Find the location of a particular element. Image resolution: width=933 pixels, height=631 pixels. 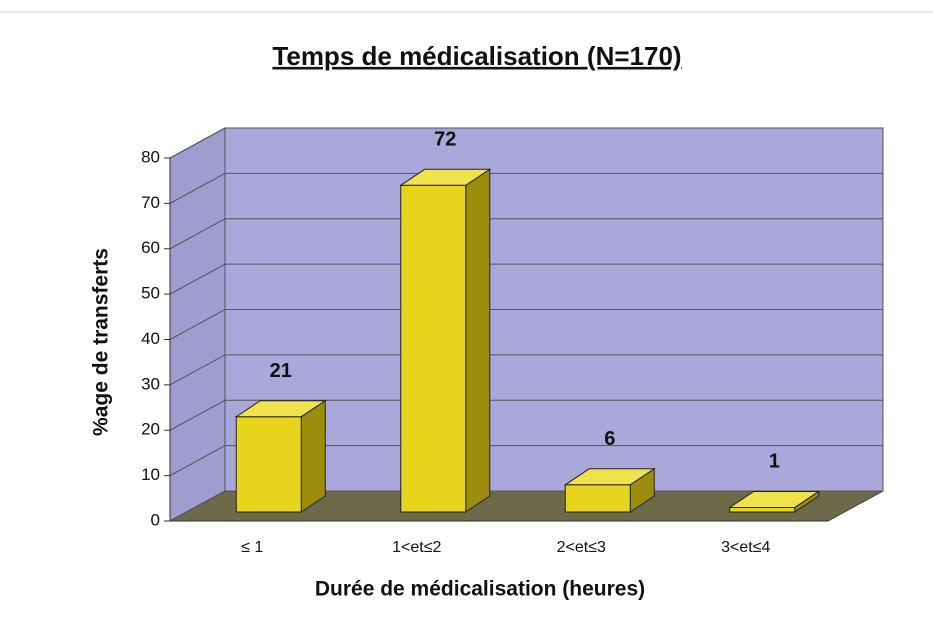

value-label: 72 is located at coordinates (445, 140).